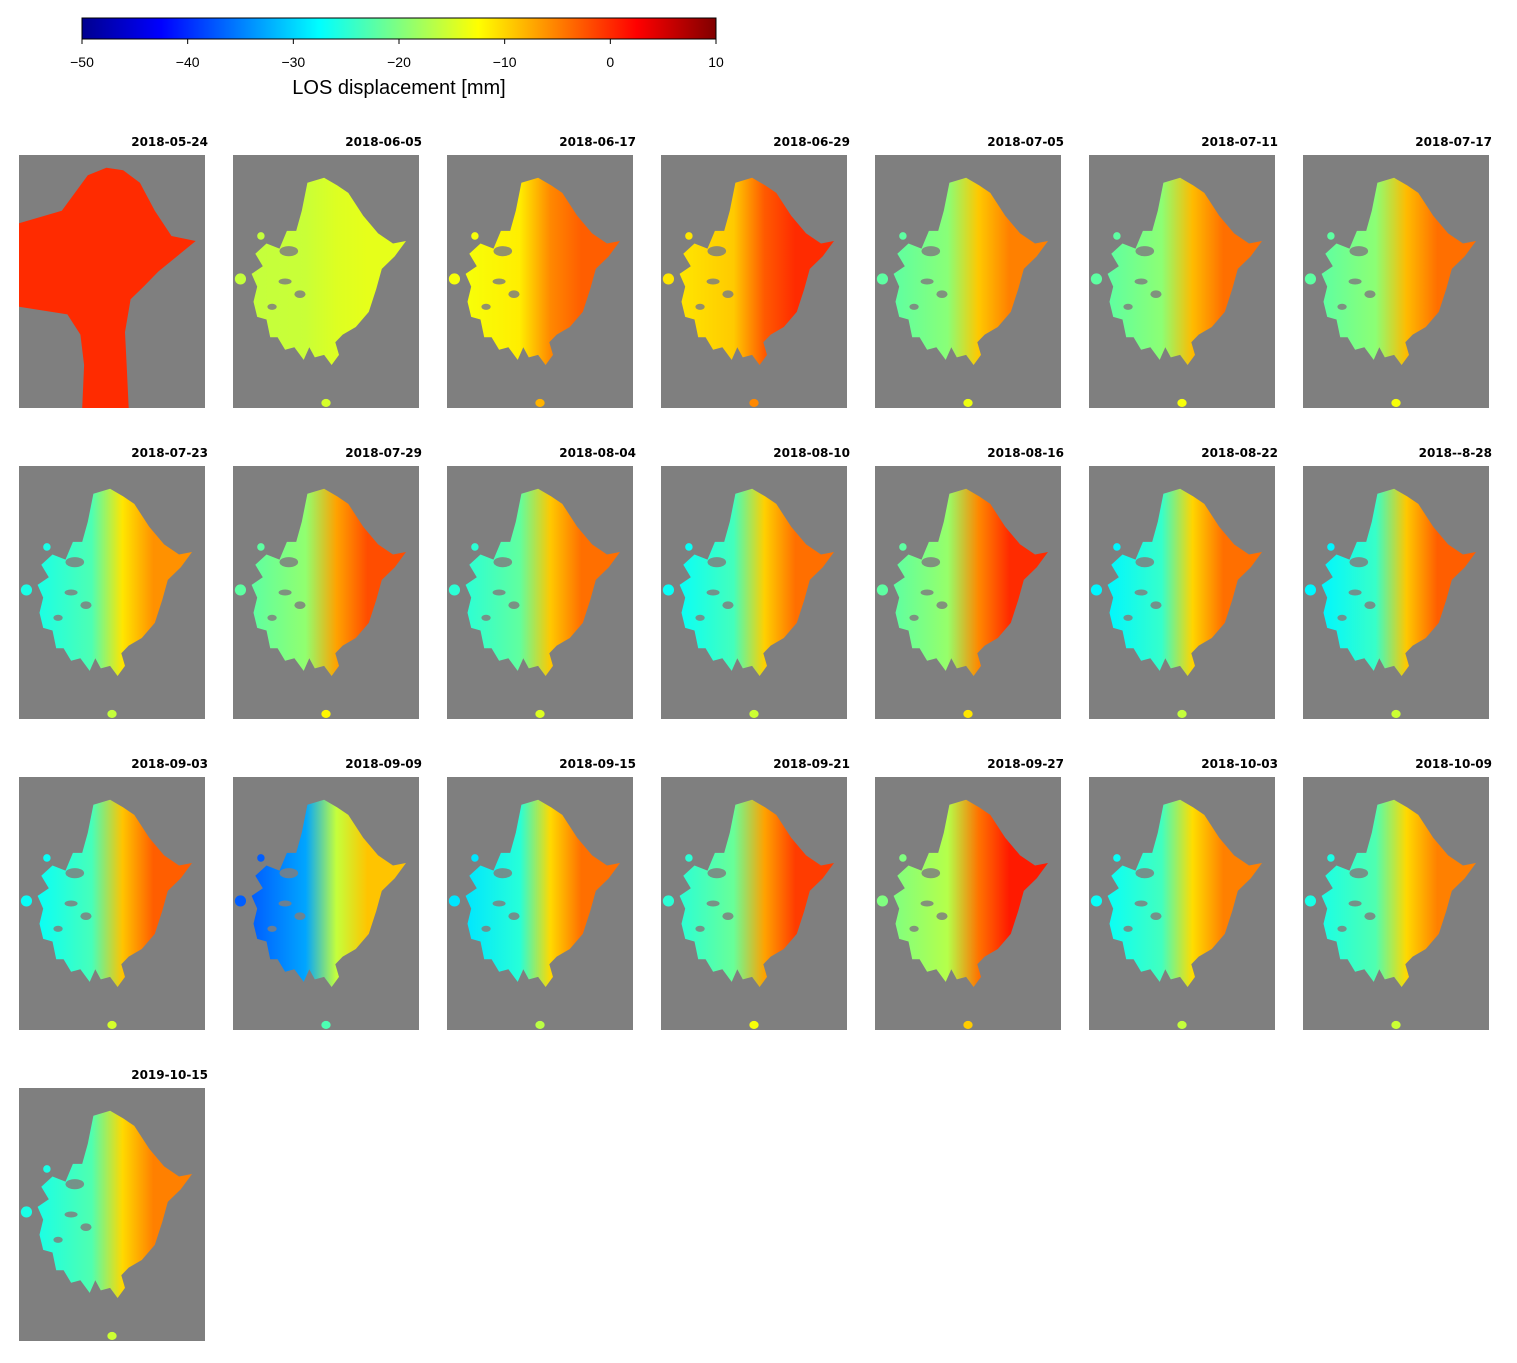  Describe the element at coordinates (505, 62) in the screenshot. I see `colorbar-tick-label: −10` at that location.